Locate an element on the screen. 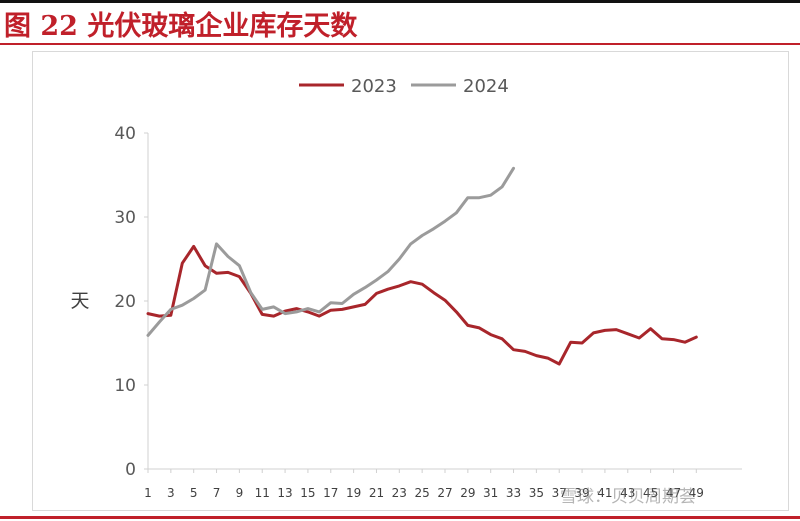  x-tick-label: 31 is located at coordinates (490, 493).